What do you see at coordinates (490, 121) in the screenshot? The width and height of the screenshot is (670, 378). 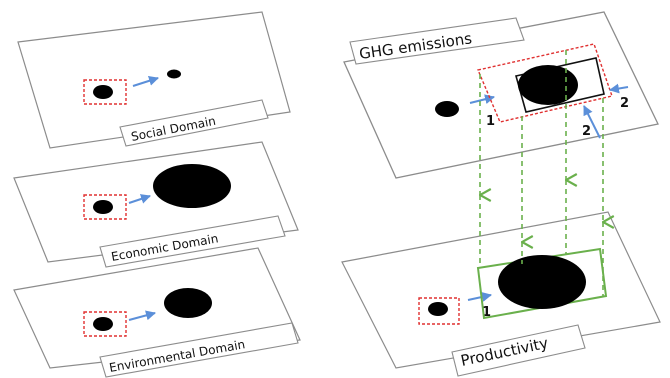 I see `ghg-marker-1: 1` at bounding box center [490, 121].